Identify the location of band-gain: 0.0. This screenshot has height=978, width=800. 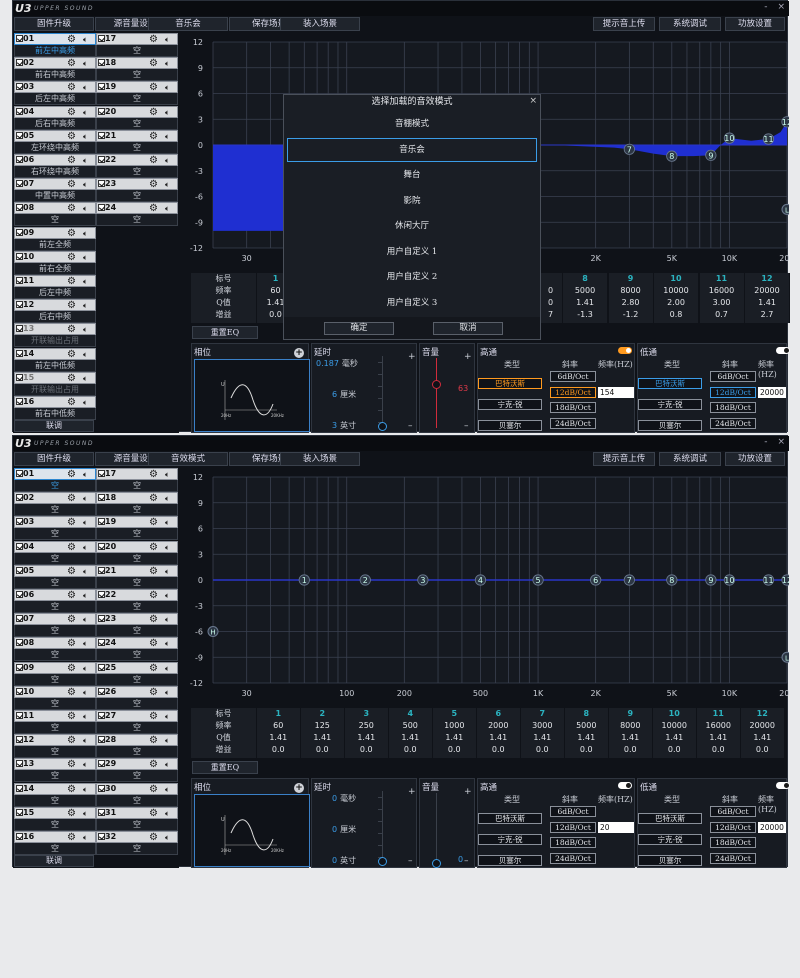
(498, 749).